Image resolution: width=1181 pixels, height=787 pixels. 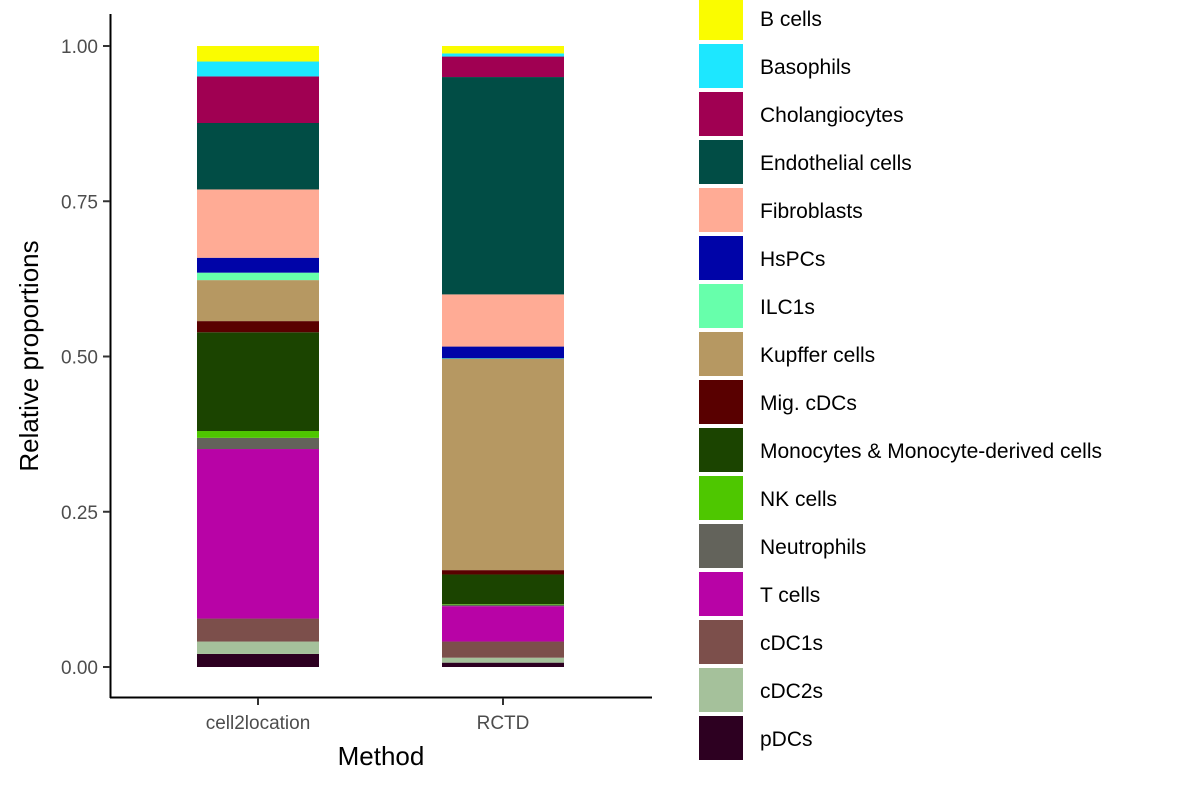 I want to click on bar-segment-rctd-cdc2s, so click(x=503, y=660).